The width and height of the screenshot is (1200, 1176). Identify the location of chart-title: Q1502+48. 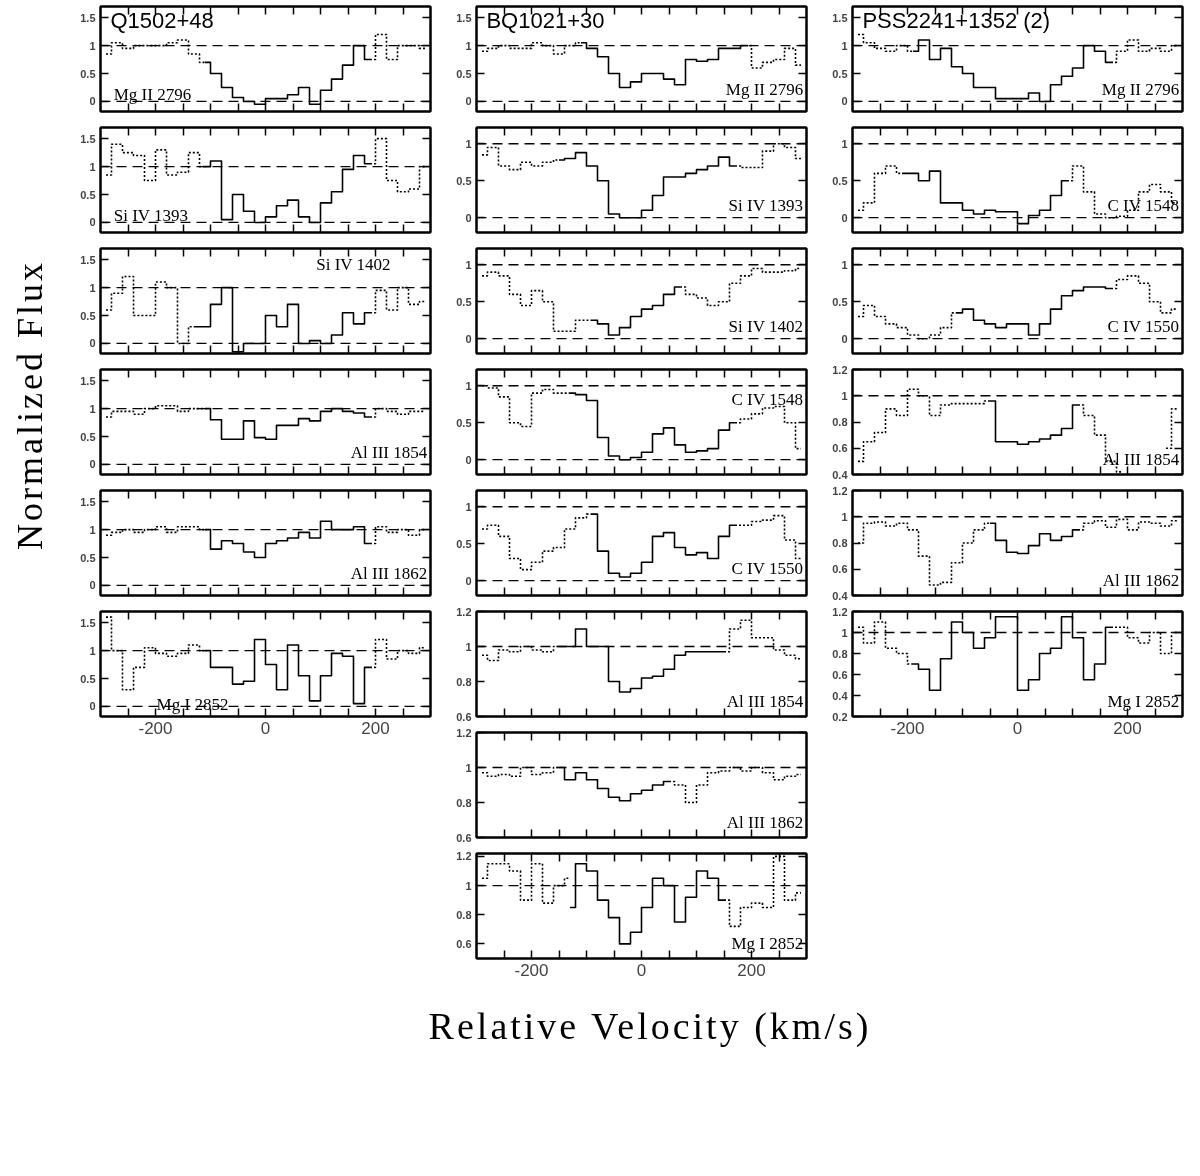
(162, 20).